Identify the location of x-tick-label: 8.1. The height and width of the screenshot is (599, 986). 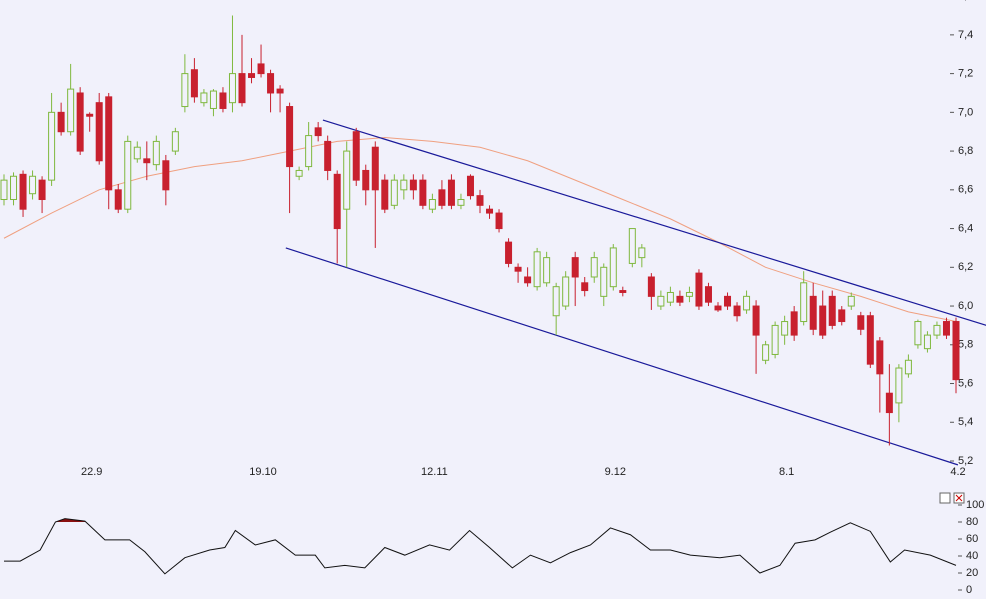
(786, 472).